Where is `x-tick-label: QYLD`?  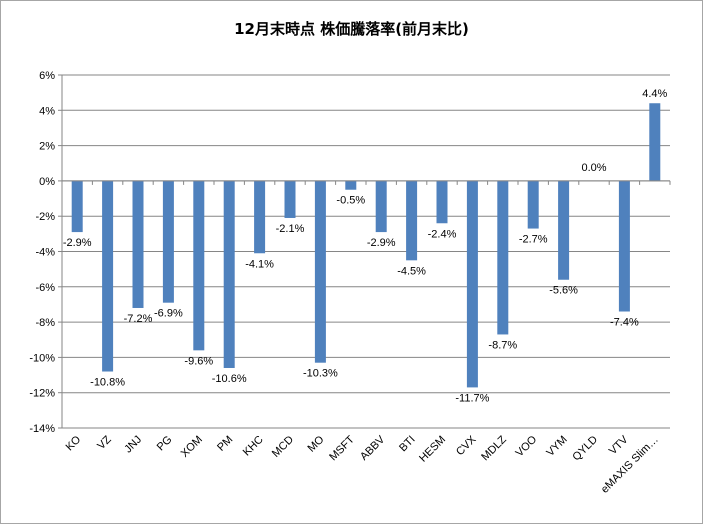 x-tick-label: QYLD is located at coordinates (585, 449).